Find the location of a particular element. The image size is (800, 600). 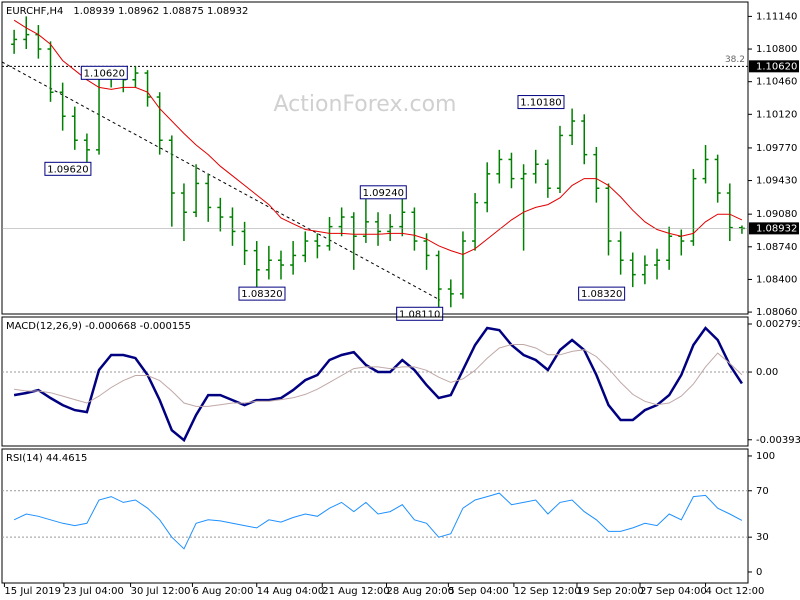

y-tick-label: 0 is located at coordinates (759, 572).